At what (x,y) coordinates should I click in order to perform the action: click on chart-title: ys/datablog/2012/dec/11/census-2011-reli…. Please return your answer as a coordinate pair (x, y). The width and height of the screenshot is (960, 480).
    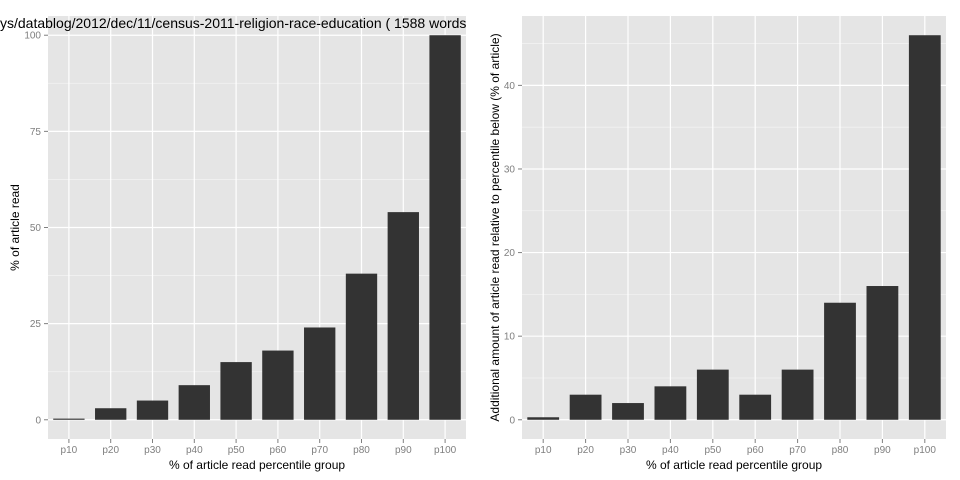
    Looking at the image, I should click on (233, 23).